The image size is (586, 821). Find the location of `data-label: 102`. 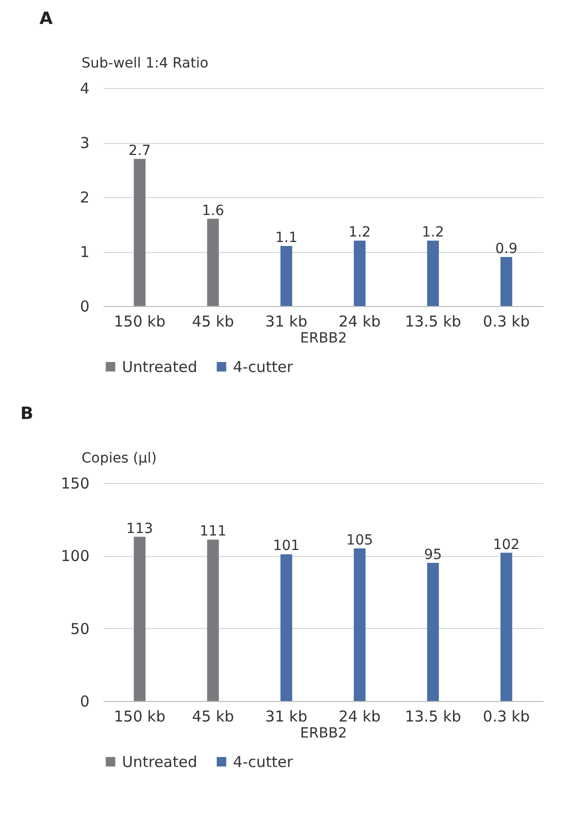

data-label: 102 is located at coordinates (506, 544).